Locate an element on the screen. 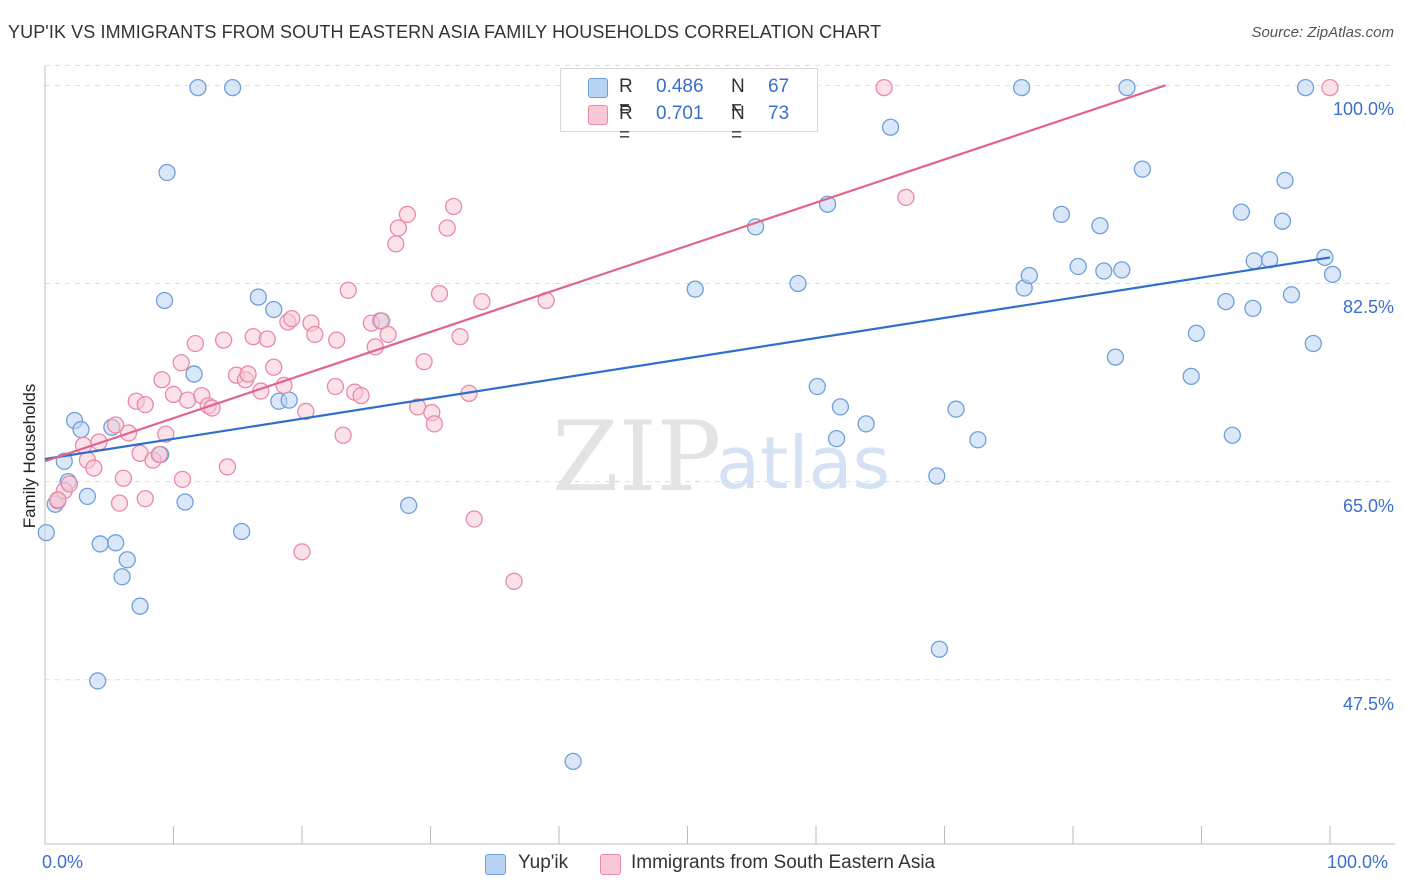 The image size is (1406, 892). watermark: ZIP atlas is located at coordinates (721, 457).